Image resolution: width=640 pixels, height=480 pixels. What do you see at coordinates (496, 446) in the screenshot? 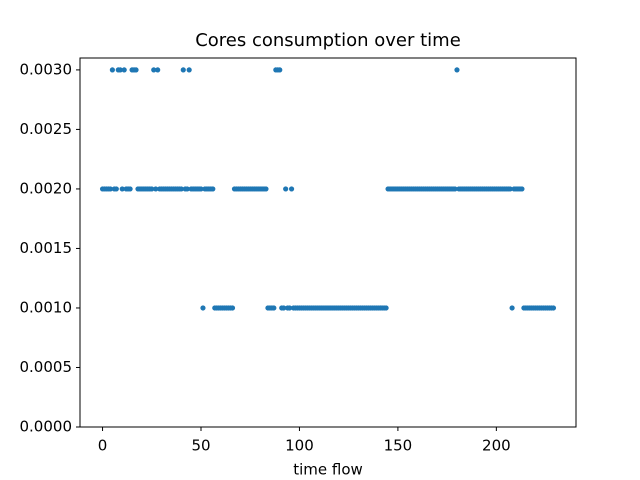
I see `x-tick-label: 200` at bounding box center [496, 446].